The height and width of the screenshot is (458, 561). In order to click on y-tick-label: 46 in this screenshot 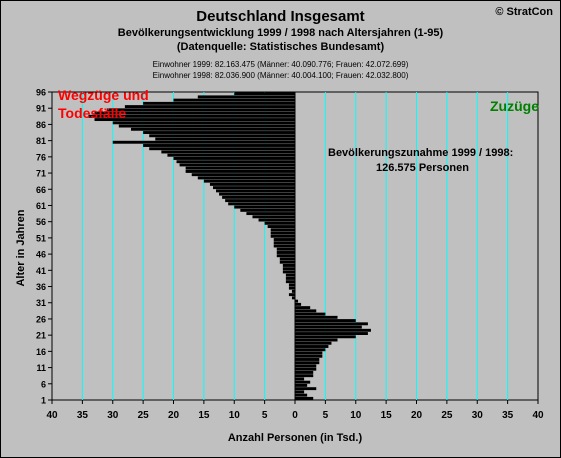, I will do `click(41, 255)`.